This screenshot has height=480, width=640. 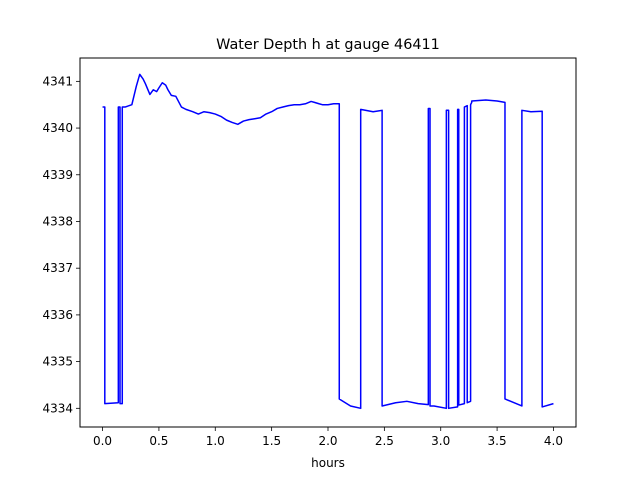 I want to click on y-tick-label: 4338, so click(x=57, y=221).